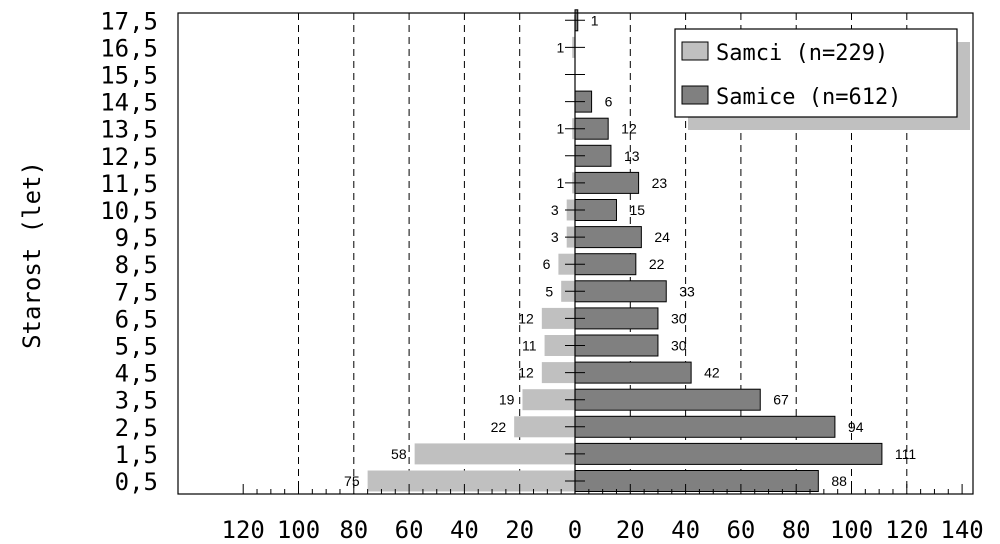 This screenshot has width=1000, height=544. I want to click on y-tick-label: 12,5, so click(129, 157).